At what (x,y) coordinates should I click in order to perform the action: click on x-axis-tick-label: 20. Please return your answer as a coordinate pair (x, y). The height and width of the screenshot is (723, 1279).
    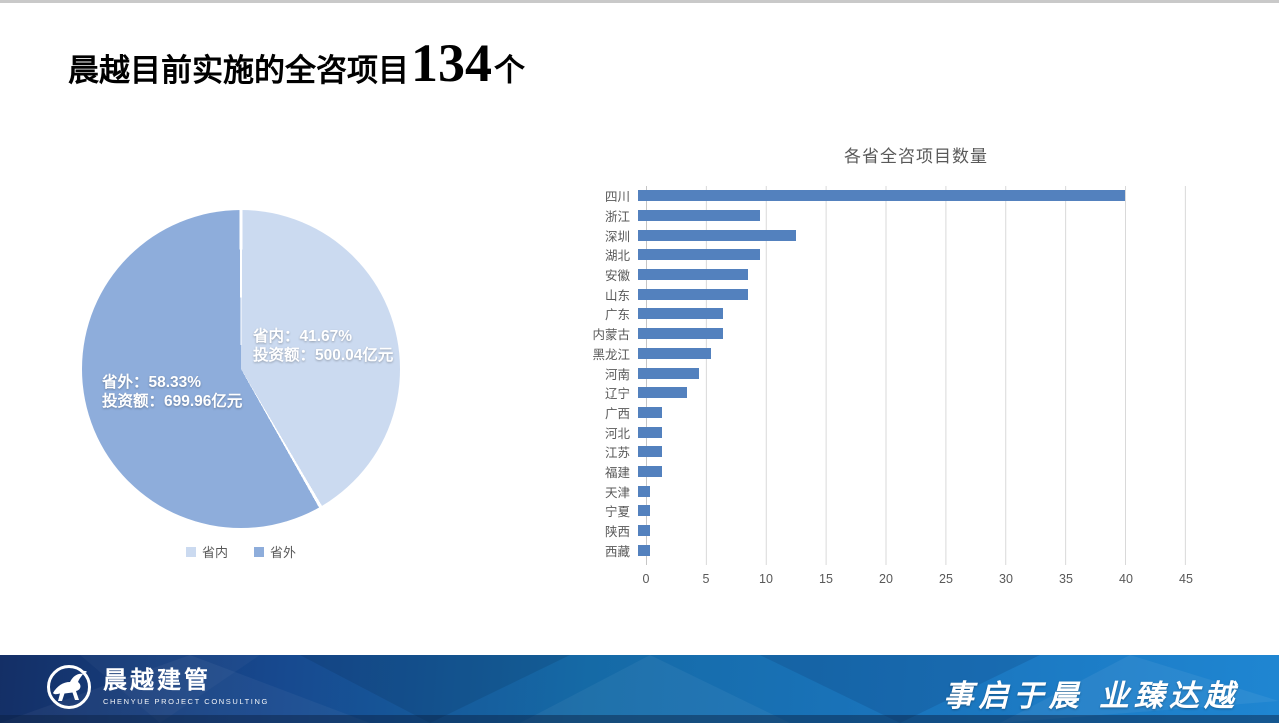
    Looking at the image, I should click on (886, 579).